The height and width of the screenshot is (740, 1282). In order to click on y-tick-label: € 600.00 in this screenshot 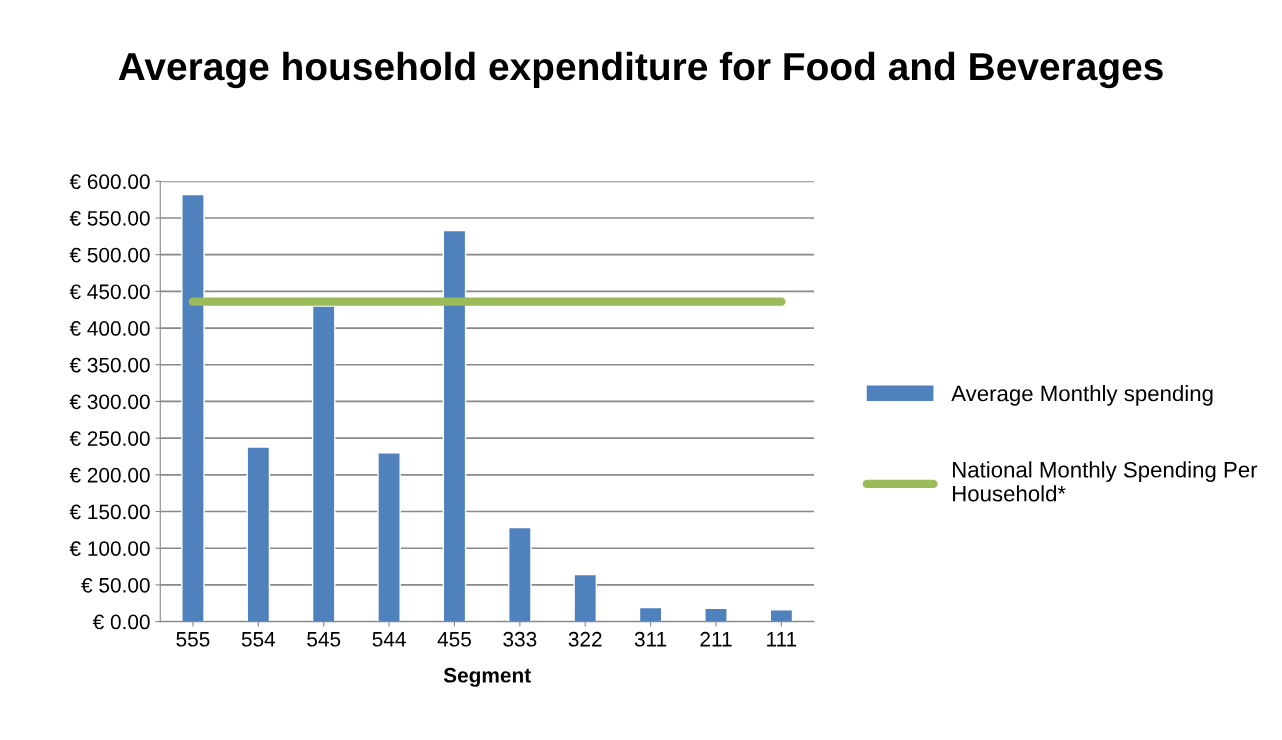, I will do `click(109, 182)`.